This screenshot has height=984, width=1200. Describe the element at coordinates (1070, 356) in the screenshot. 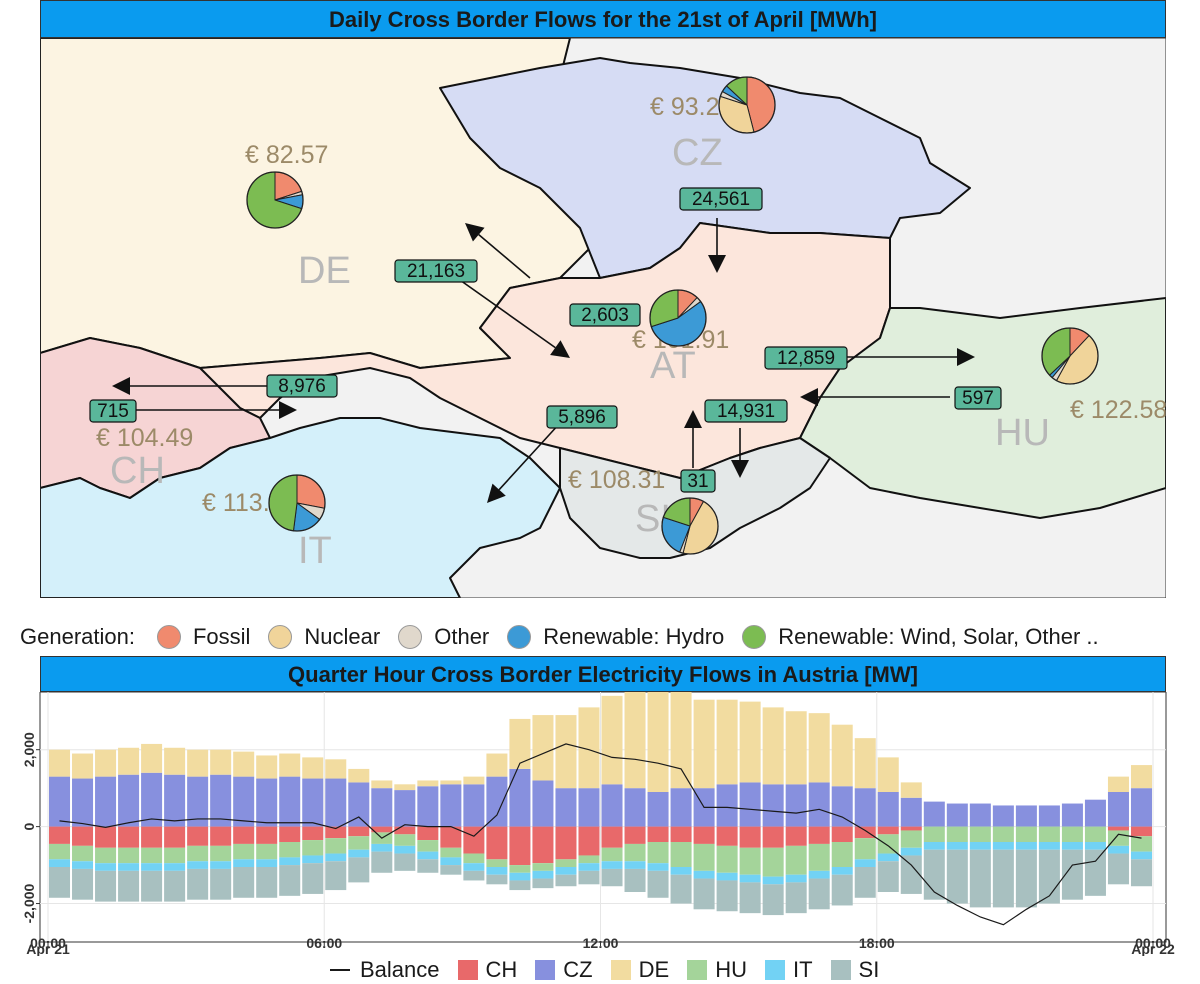

I see `pie-hu` at that location.